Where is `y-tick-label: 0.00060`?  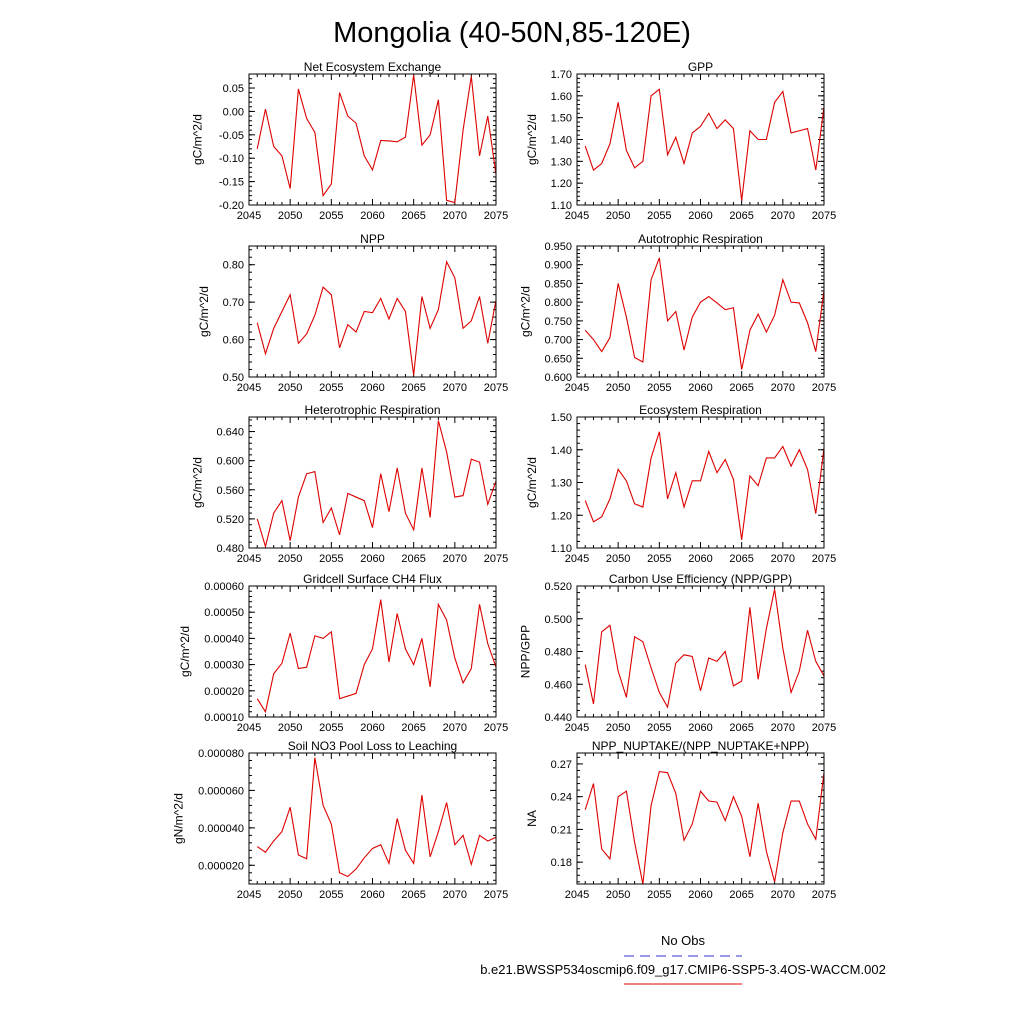 y-tick-label: 0.00060 is located at coordinates (224, 587).